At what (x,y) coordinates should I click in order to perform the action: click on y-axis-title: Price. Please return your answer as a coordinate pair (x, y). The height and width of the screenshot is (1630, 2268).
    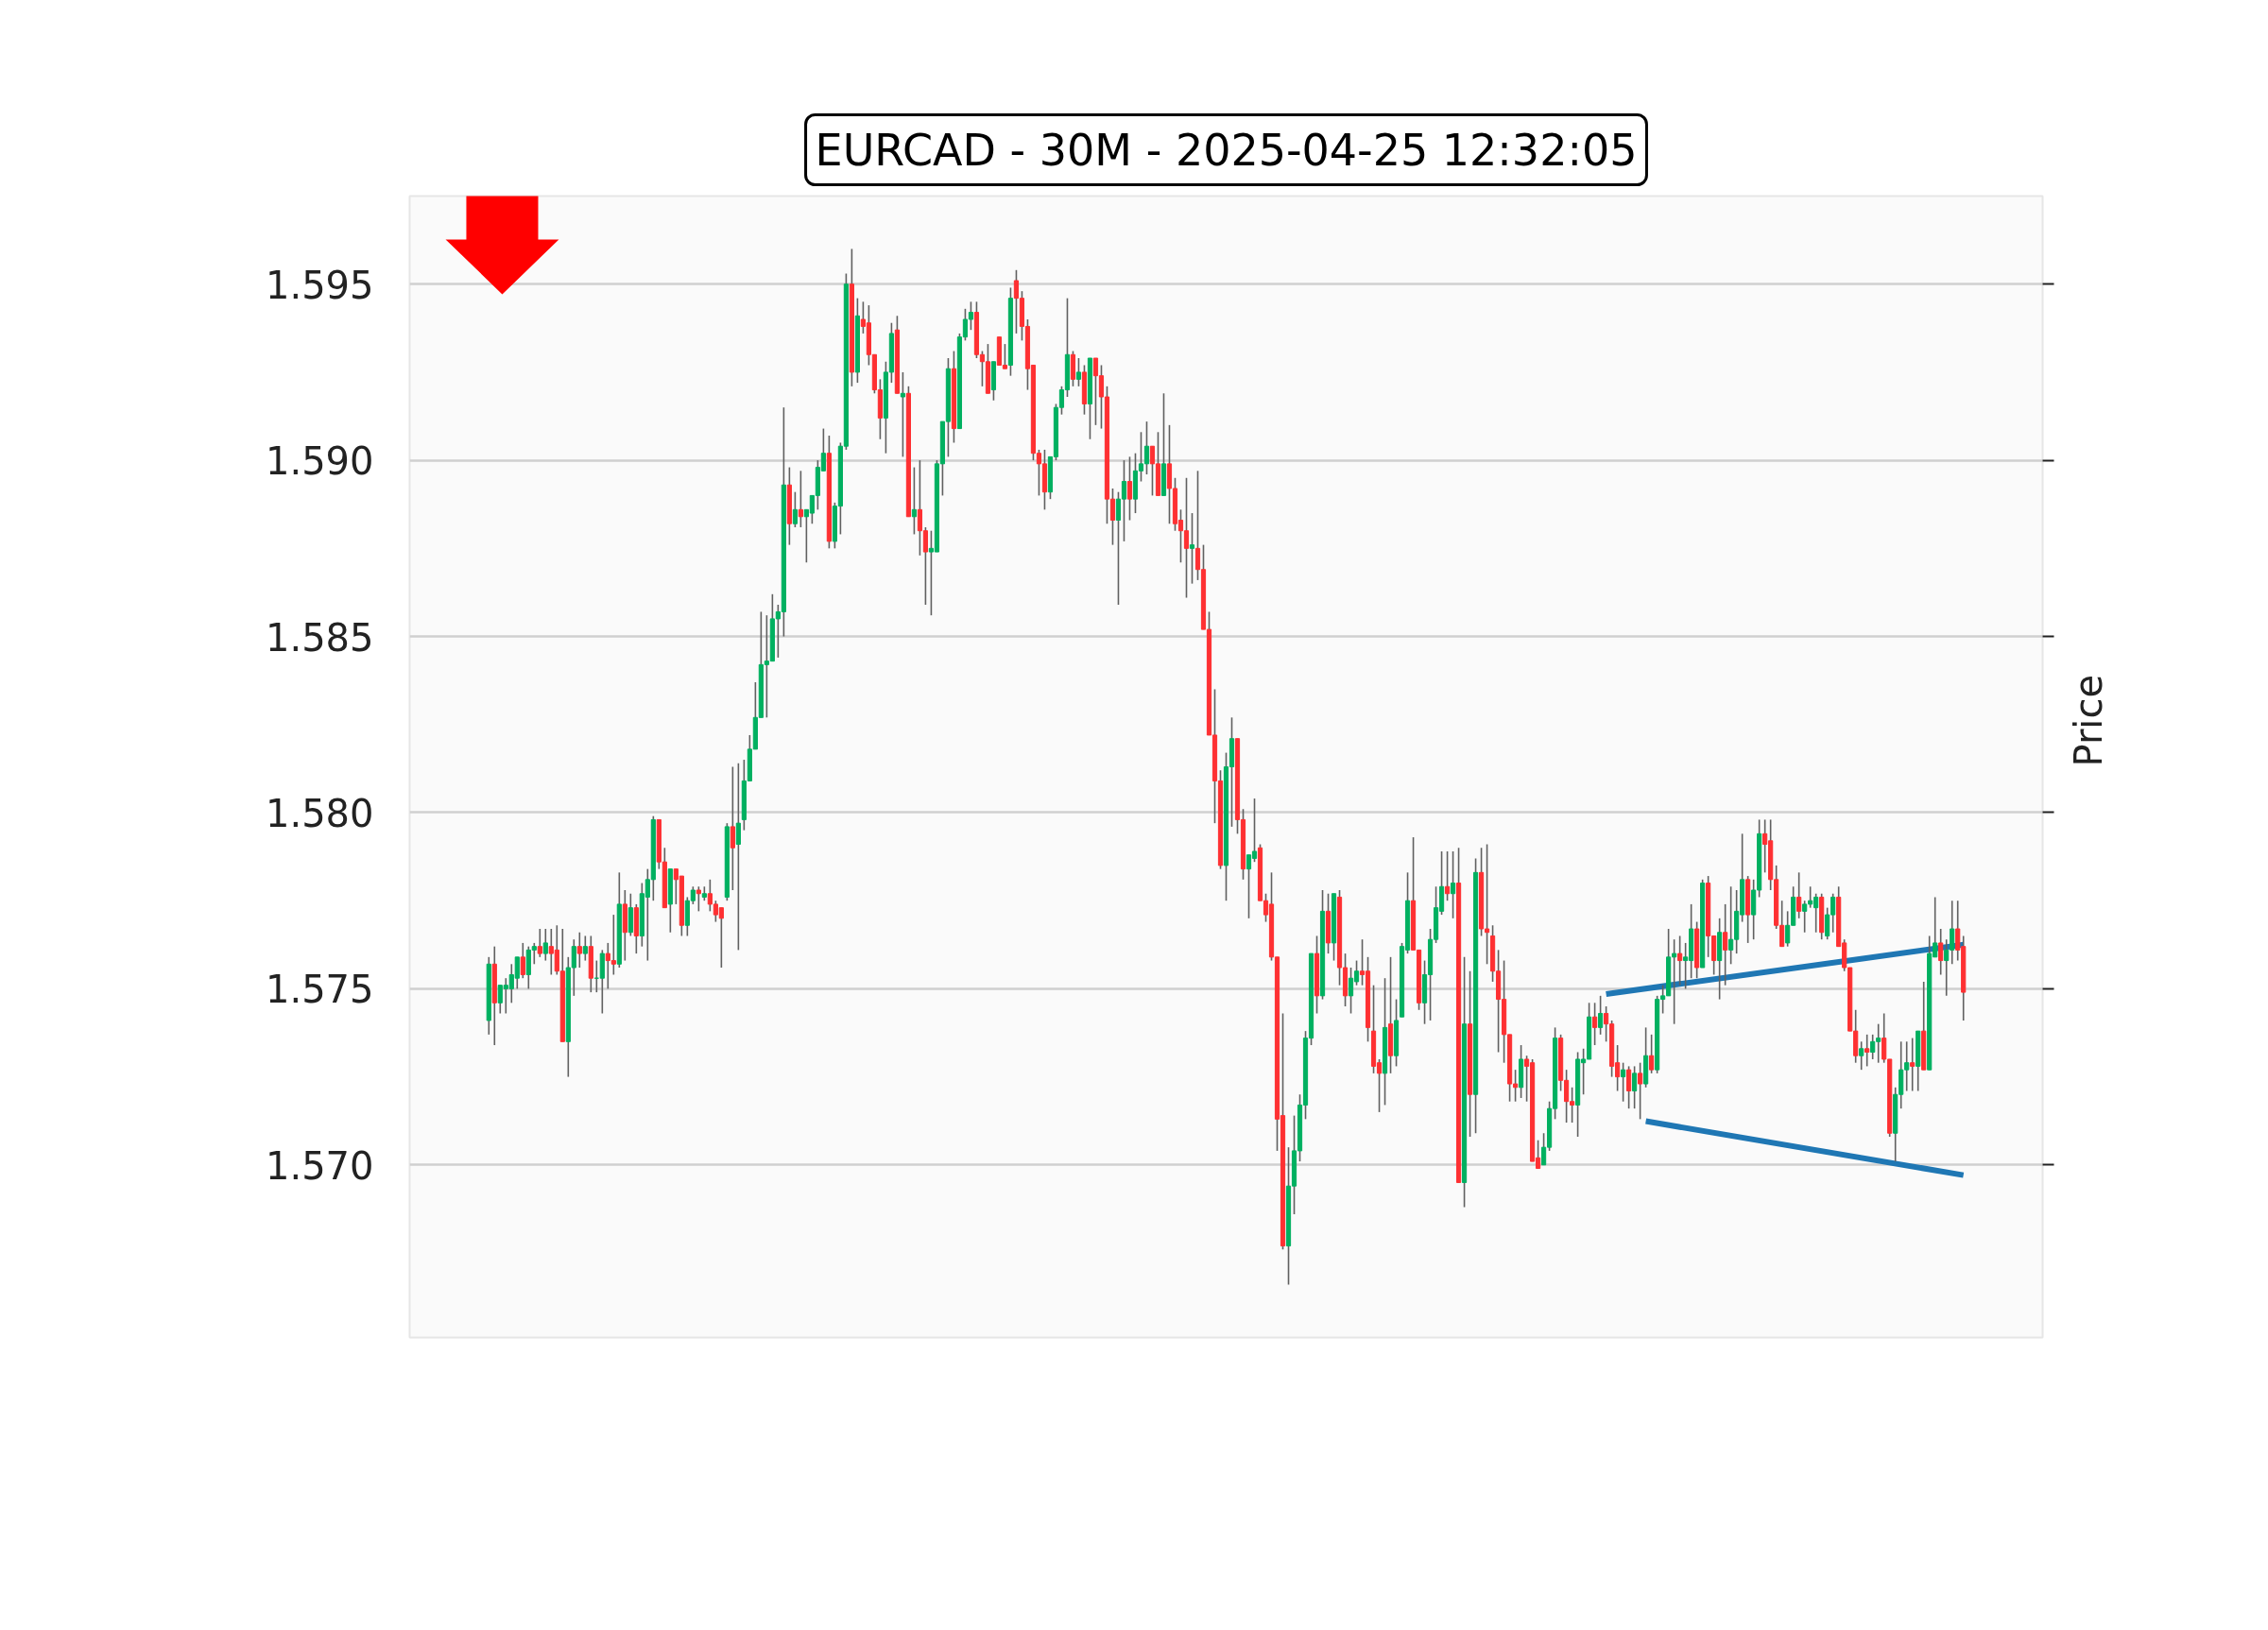
    Looking at the image, I should click on (2088, 721).